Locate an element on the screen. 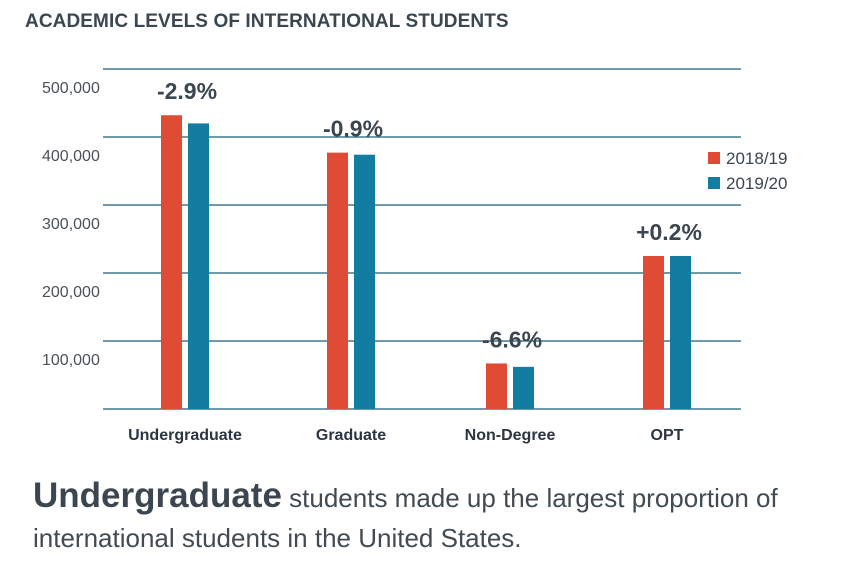  y-tick-label: 100,000 is located at coordinates (71, 360).